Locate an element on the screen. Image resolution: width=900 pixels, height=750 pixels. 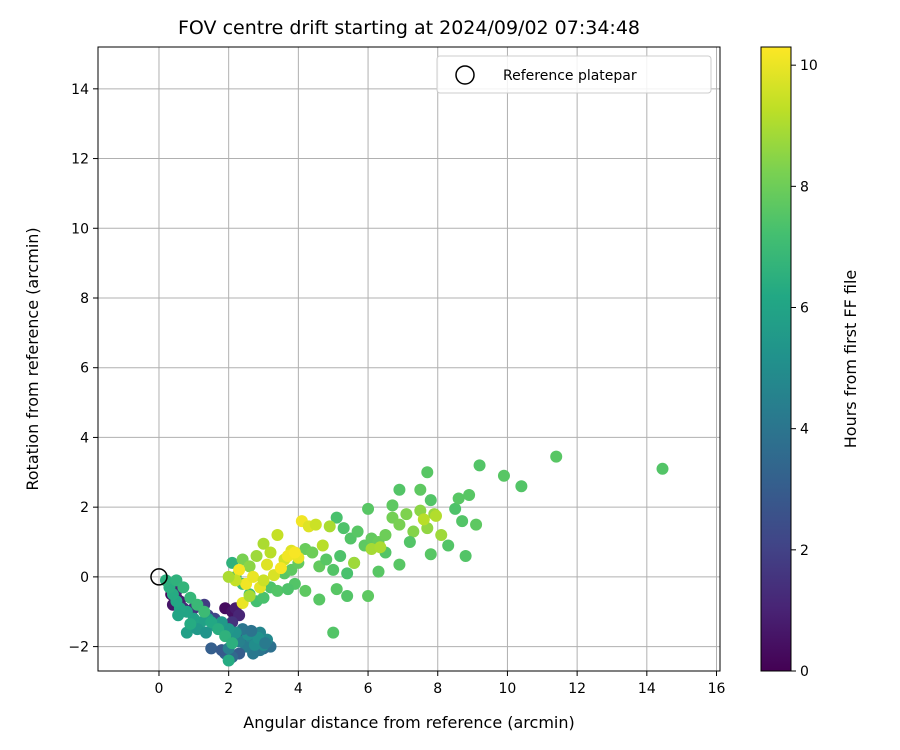
y-tick-label: 10 is located at coordinates (80, 229).